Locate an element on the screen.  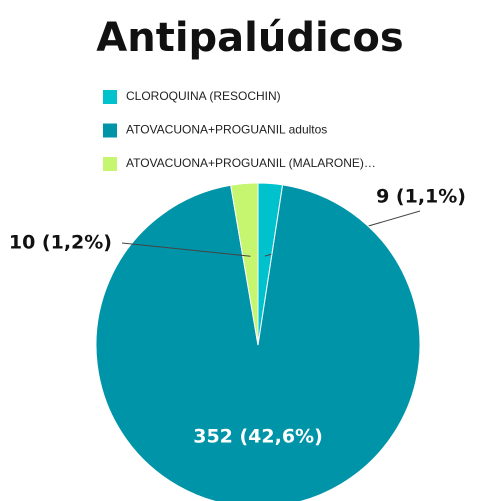
leader-line is located at coordinates (186, 249).